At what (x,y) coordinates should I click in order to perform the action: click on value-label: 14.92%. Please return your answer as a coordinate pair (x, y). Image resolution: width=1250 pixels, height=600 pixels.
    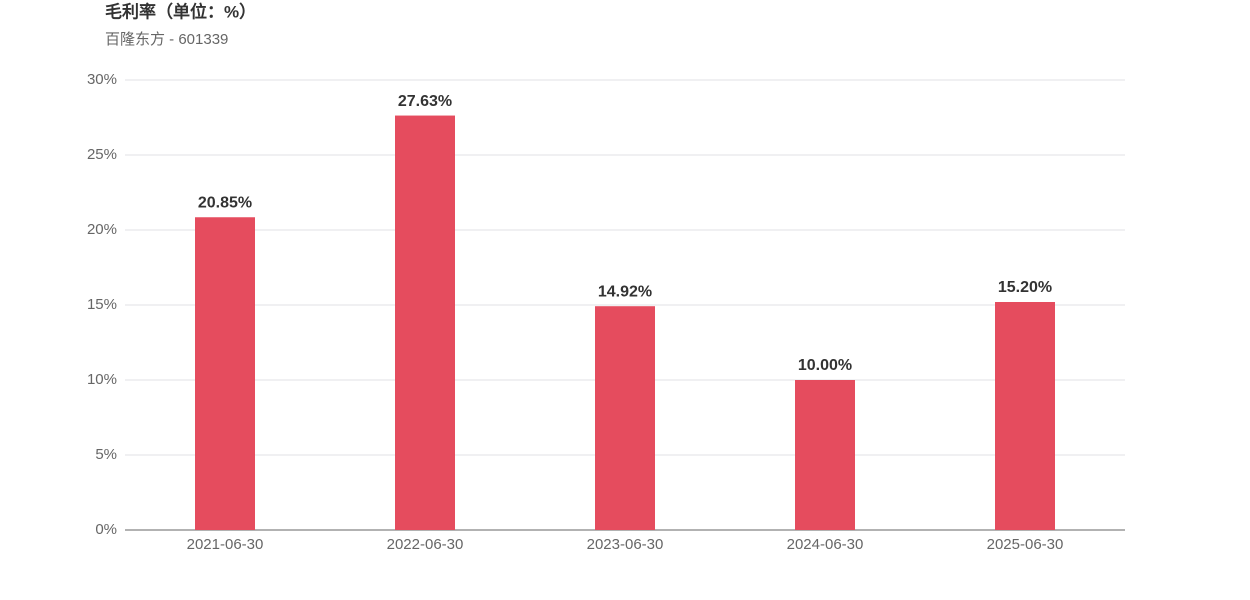
    Looking at the image, I should click on (625, 291).